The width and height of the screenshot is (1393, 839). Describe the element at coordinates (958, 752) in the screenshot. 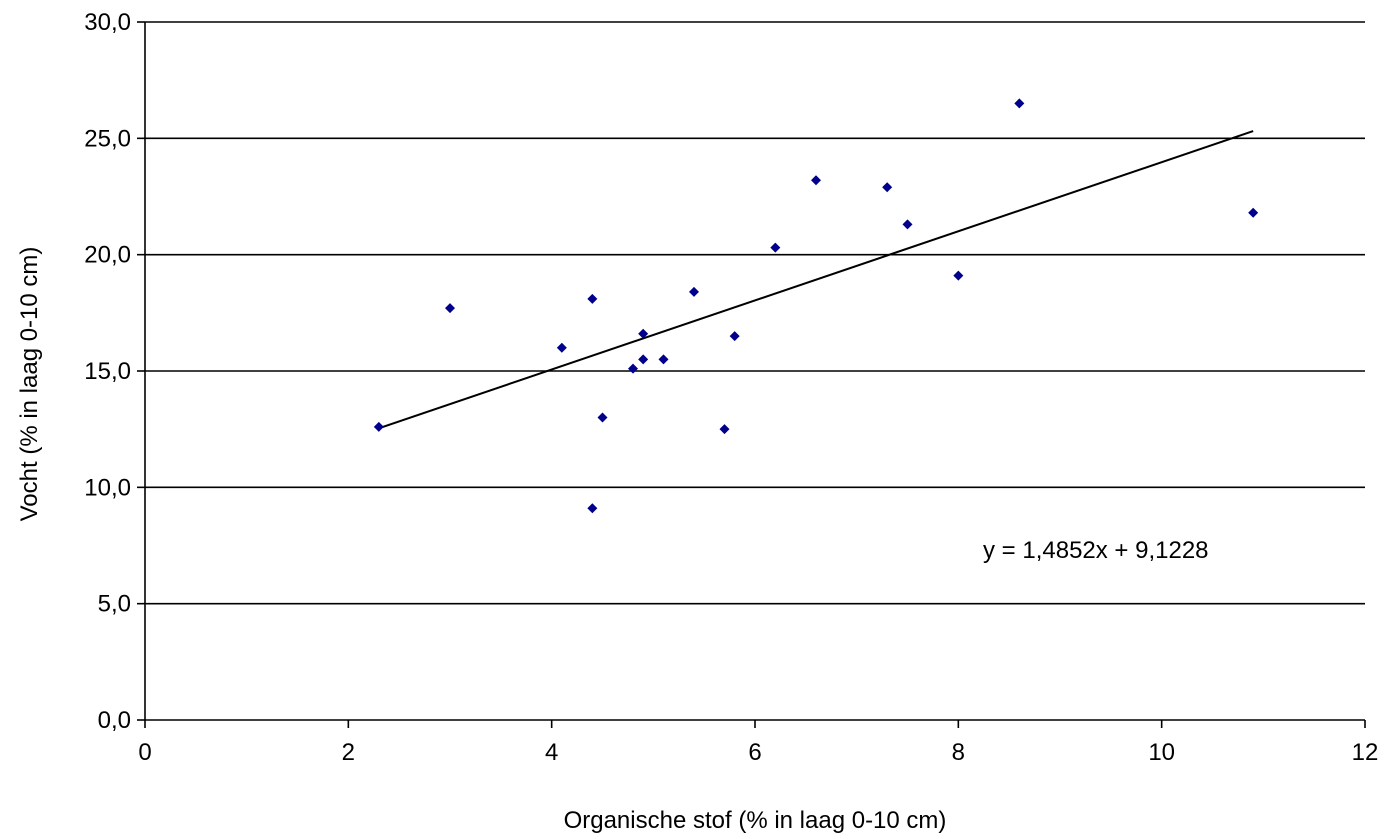

I see `x-tick-label: 8` at that location.